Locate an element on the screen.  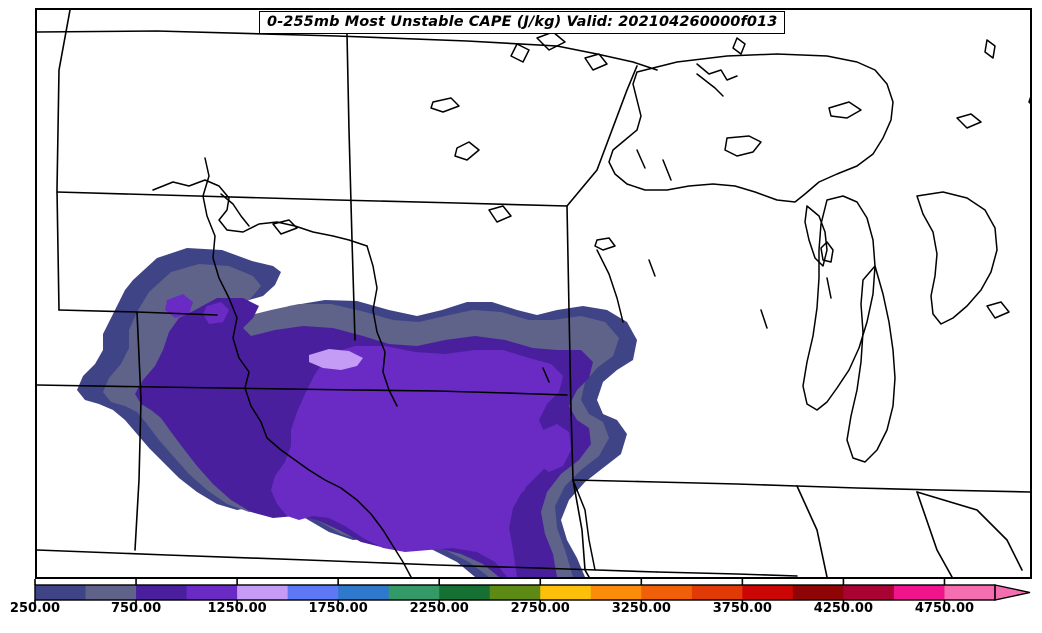
river-missouri-main is located at coordinates (307, 367).